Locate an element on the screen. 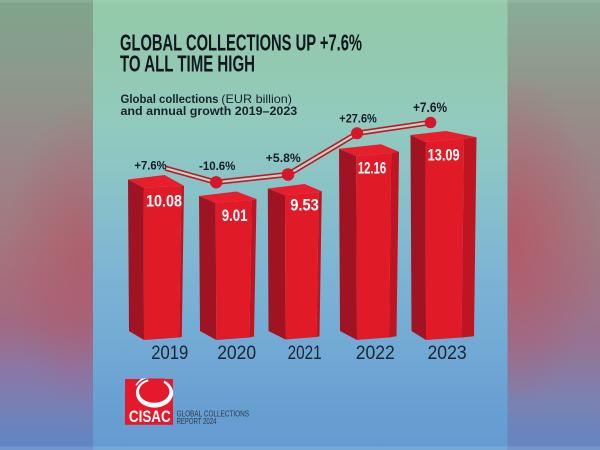  svg-text: +27.6% is located at coordinates (358, 118).